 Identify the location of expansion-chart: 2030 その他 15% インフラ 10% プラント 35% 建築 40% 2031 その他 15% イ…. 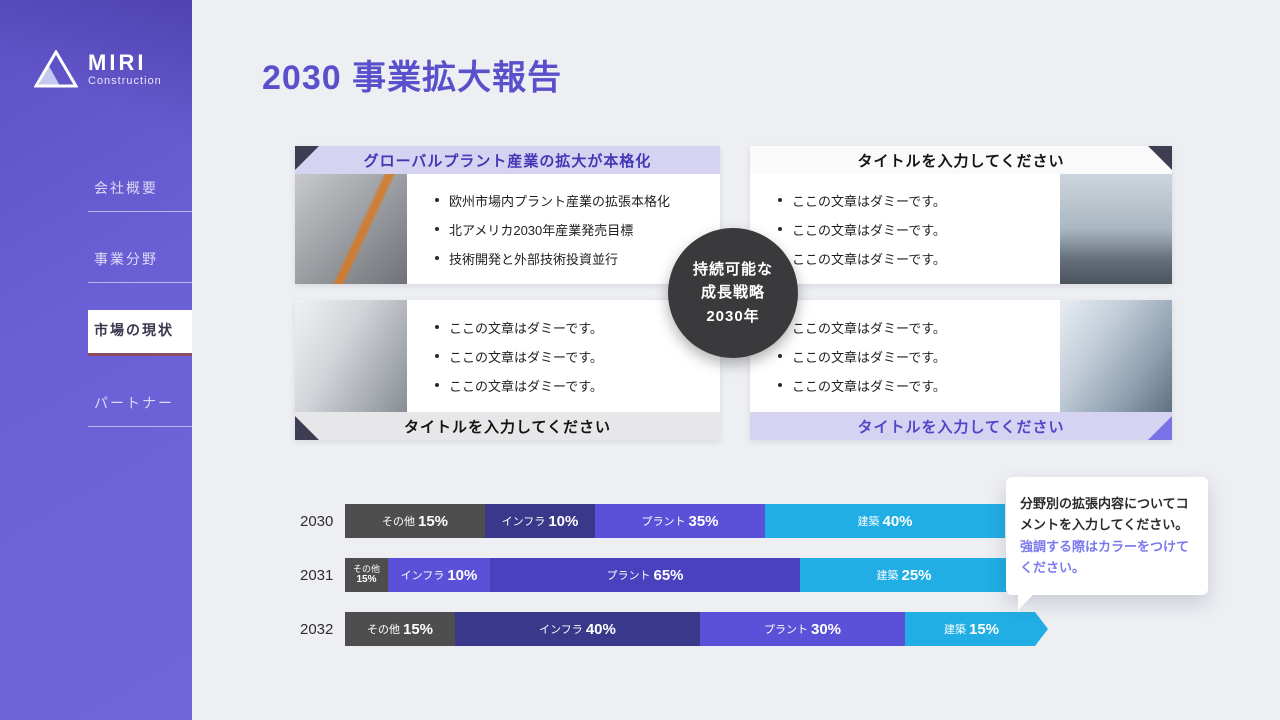
(674, 585).